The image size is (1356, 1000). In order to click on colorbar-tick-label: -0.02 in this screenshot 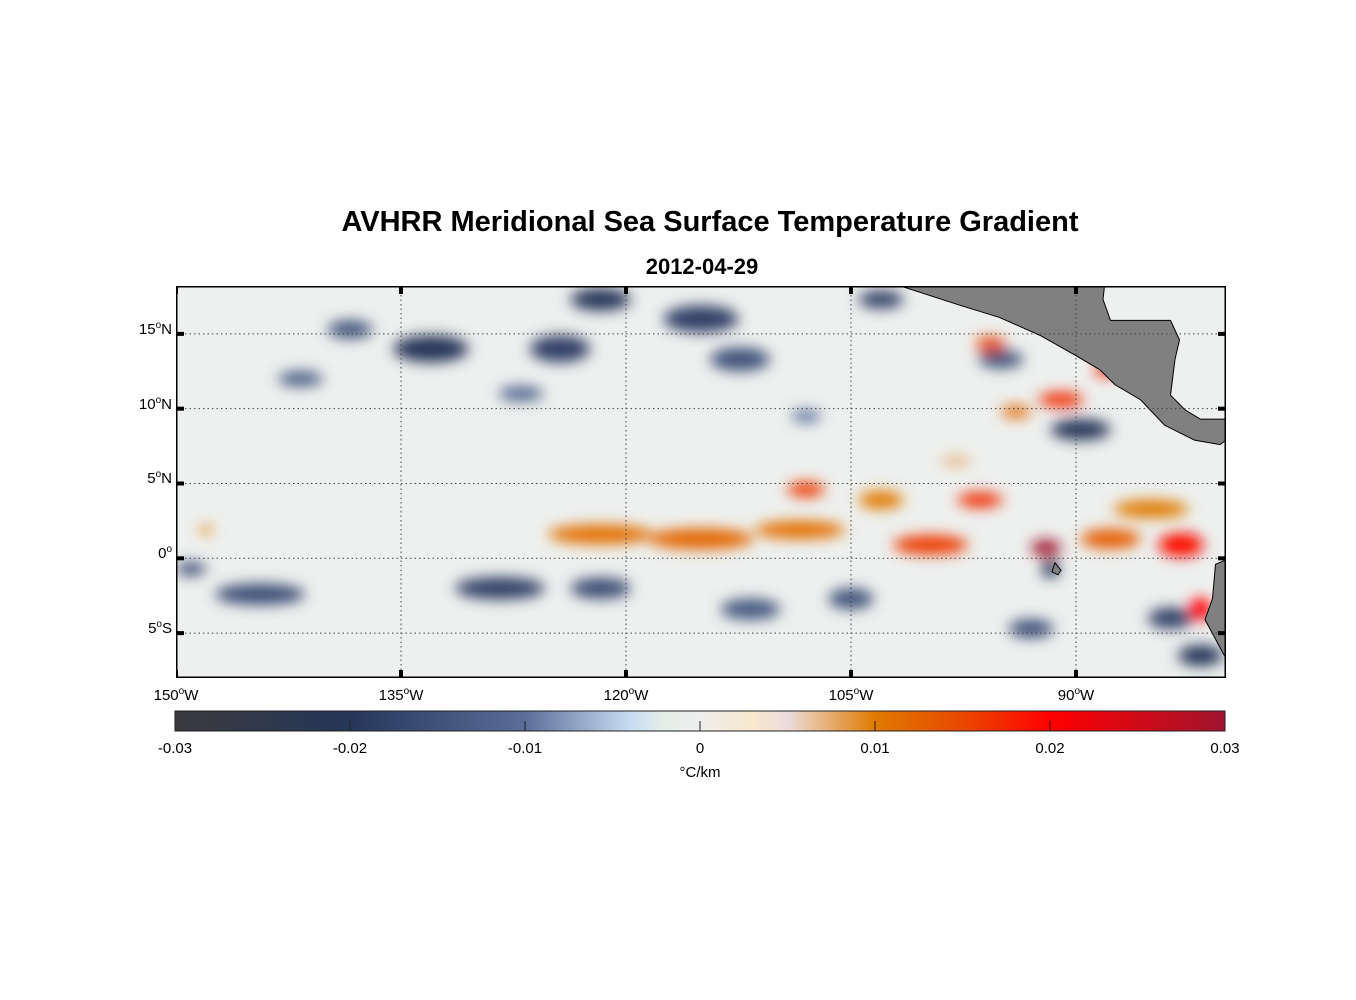, I will do `click(350, 748)`.